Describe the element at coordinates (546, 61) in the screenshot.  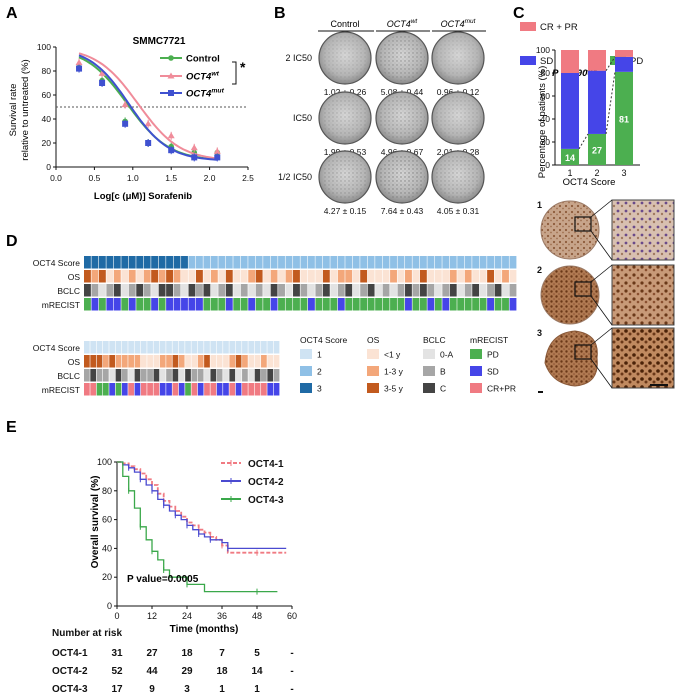
I see `panel-c-legend-label-sd: SD` at that location.